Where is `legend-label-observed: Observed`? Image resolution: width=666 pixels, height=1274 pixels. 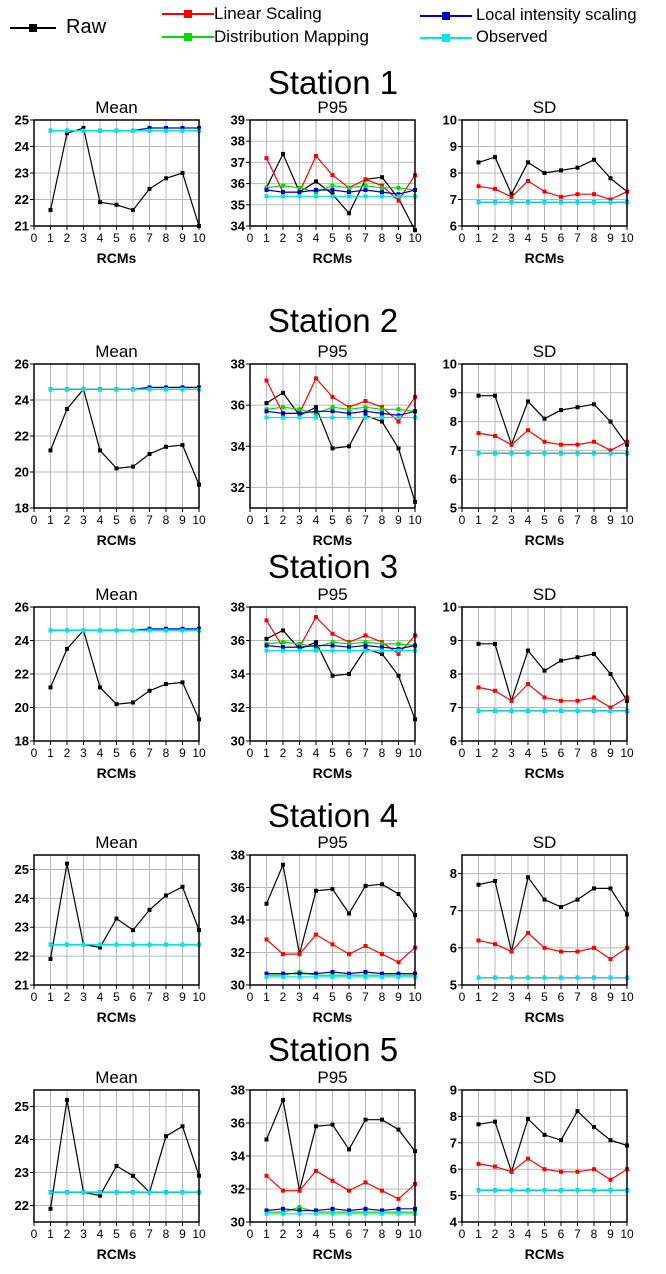 legend-label-observed: Observed is located at coordinates (512, 37).